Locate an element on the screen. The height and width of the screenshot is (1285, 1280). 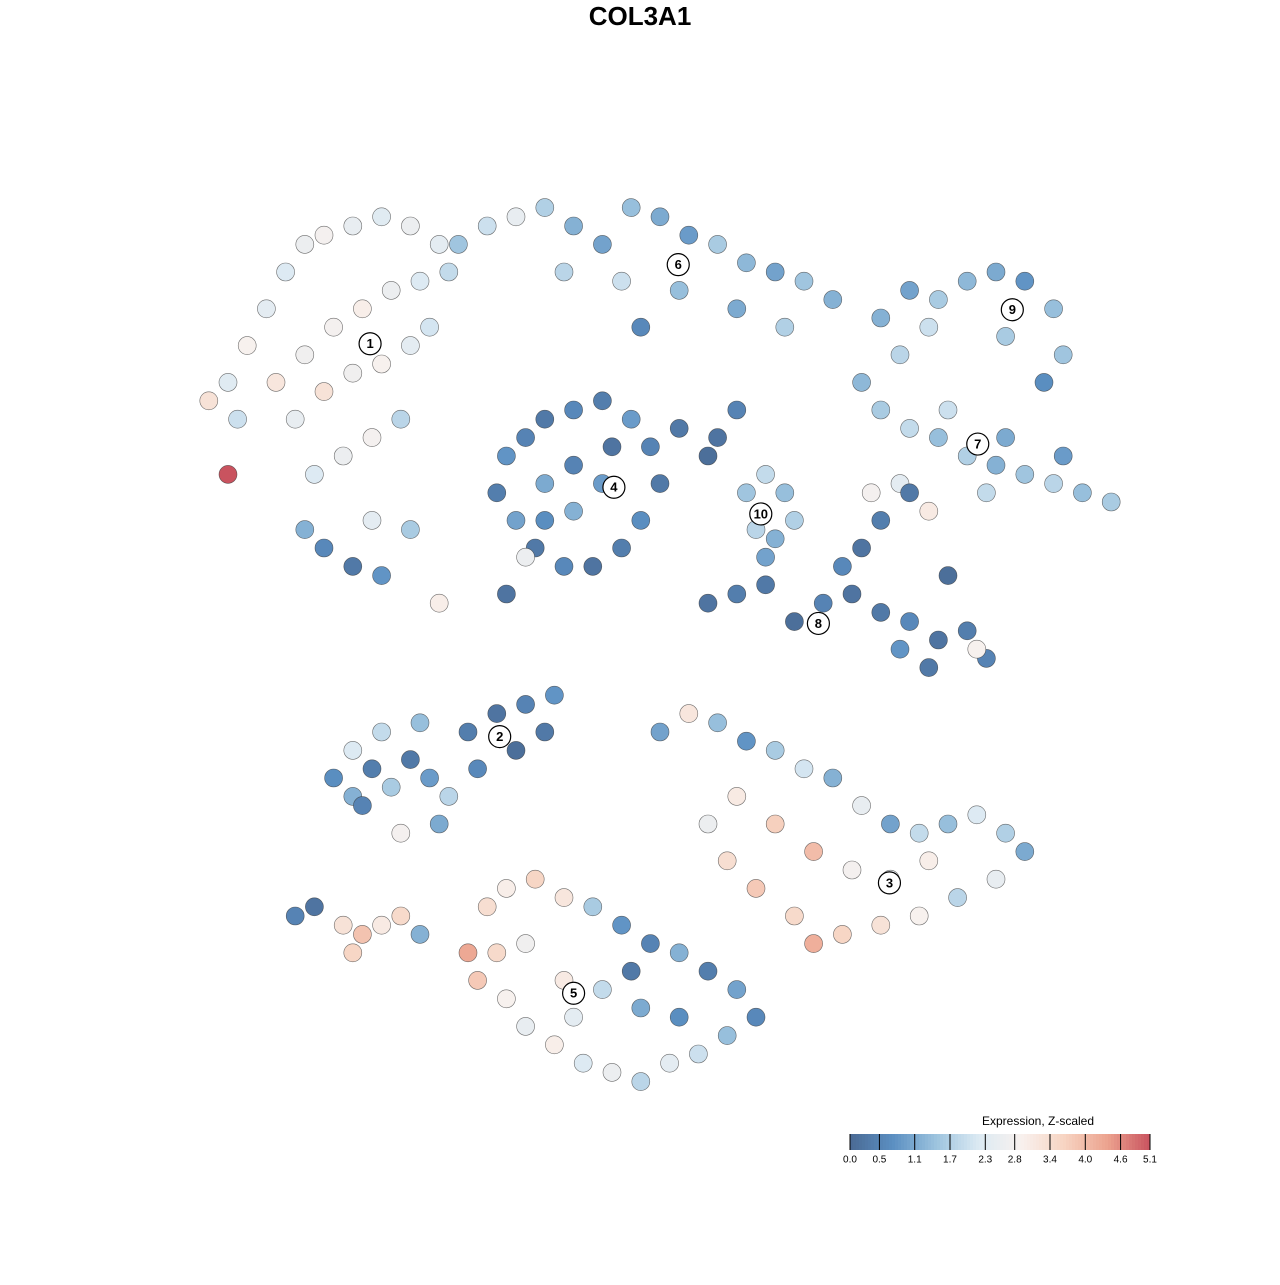
cluster-label: 5 is located at coordinates (573, 993).